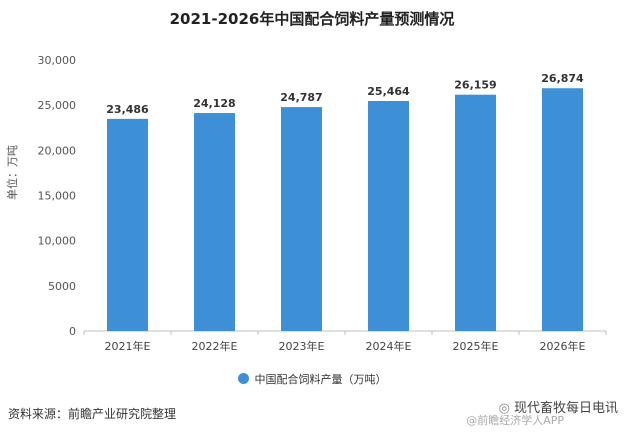  Describe the element at coordinates (563, 346) in the screenshot. I see `x-tick-label: 2026年E` at that location.